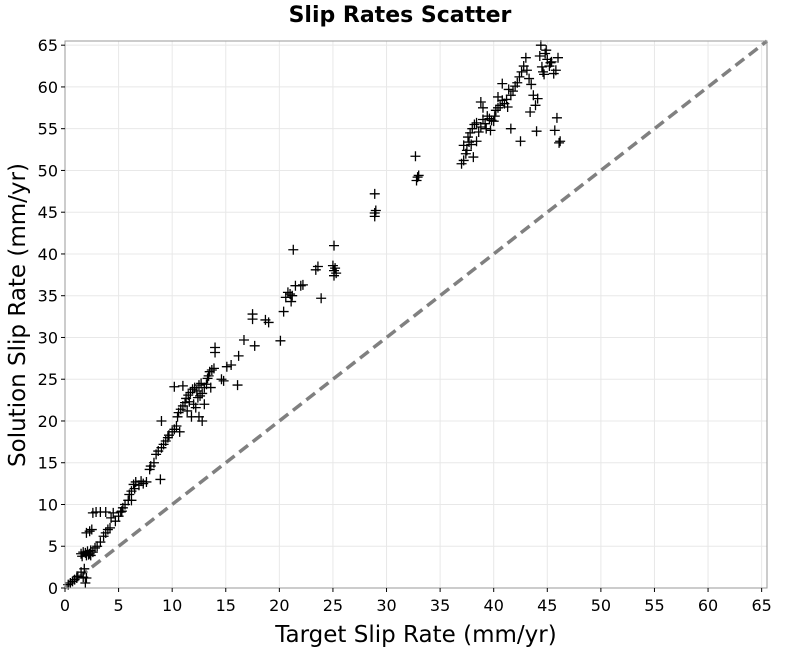  Describe the element at coordinates (708, 605) in the screenshot. I see `x-tick-label-12: 60` at that location.